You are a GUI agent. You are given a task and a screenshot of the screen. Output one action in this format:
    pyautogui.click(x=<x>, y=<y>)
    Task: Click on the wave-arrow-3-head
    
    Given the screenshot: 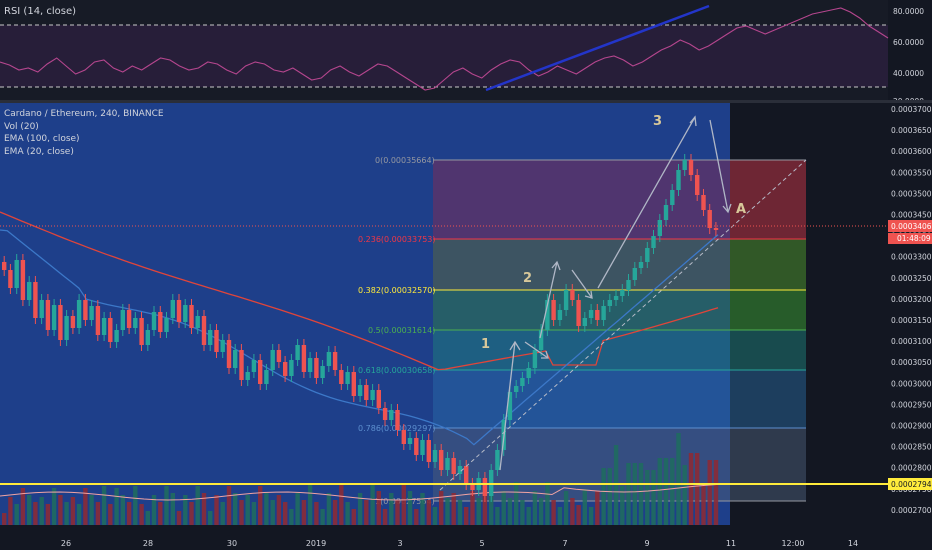 What is the action you would take?
    pyautogui.click(x=693, y=121)
    